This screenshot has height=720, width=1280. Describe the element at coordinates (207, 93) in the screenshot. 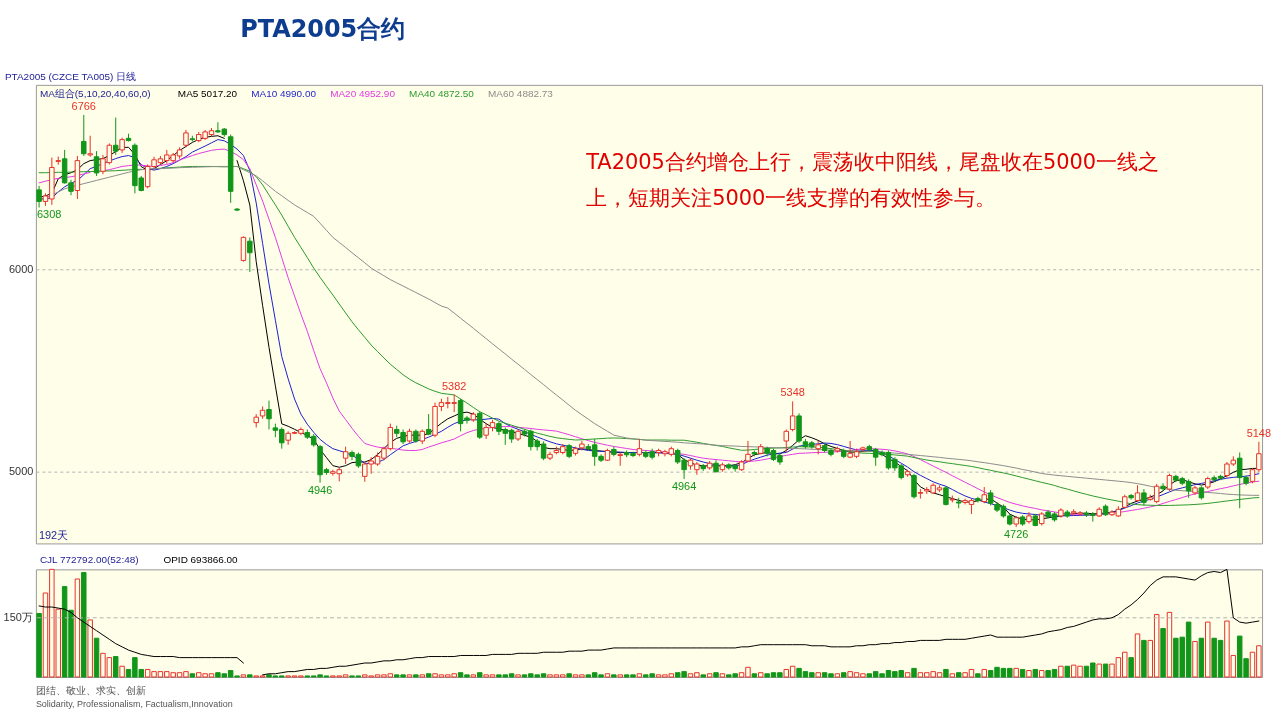

I see `text: MA5 5017.20` at that location.